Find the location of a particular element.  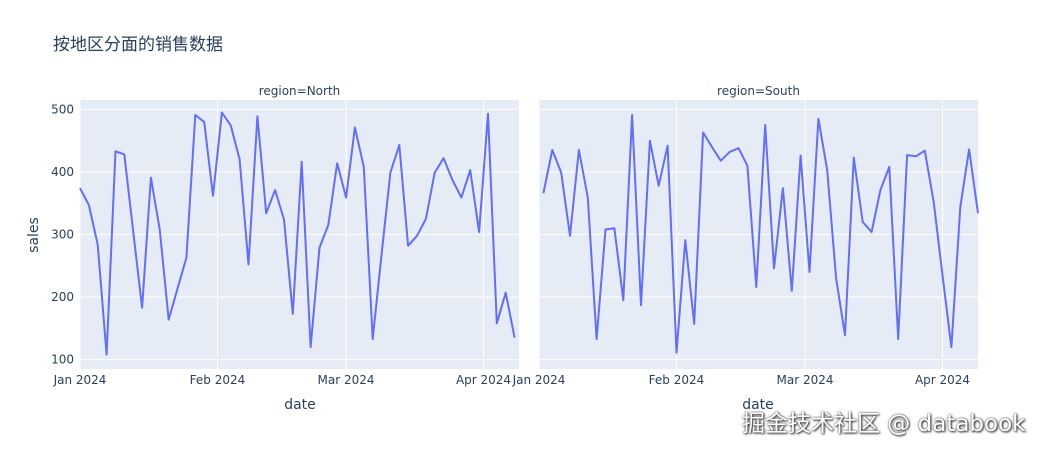

facet-label: region=South is located at coordinates (758, 91).